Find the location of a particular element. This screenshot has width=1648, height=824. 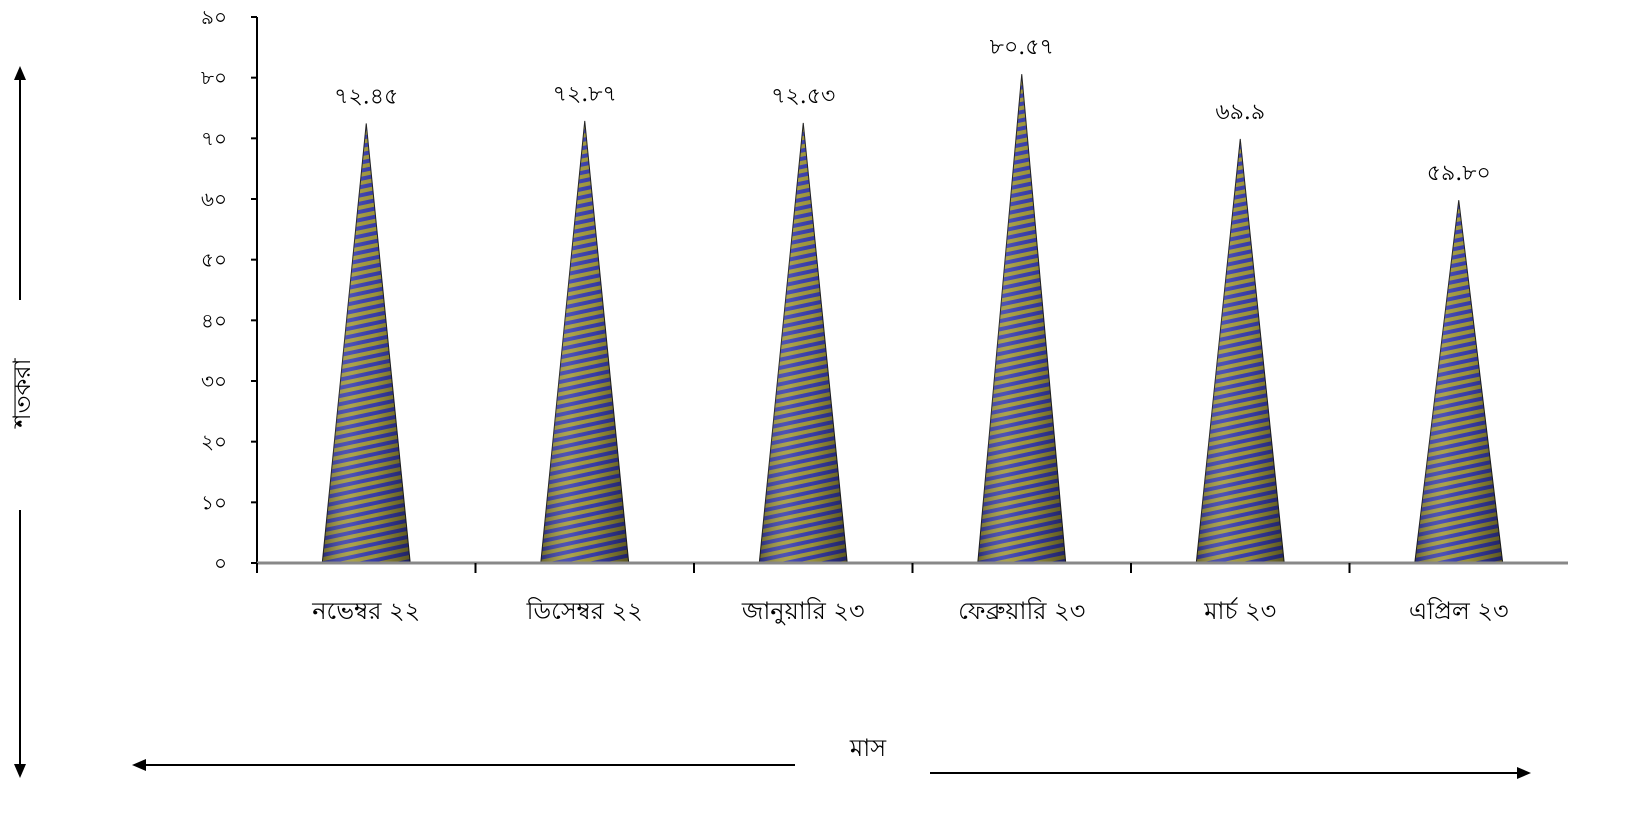

x-tick-label: নভেম্বর ২২ is located at coordinates (365, 611).